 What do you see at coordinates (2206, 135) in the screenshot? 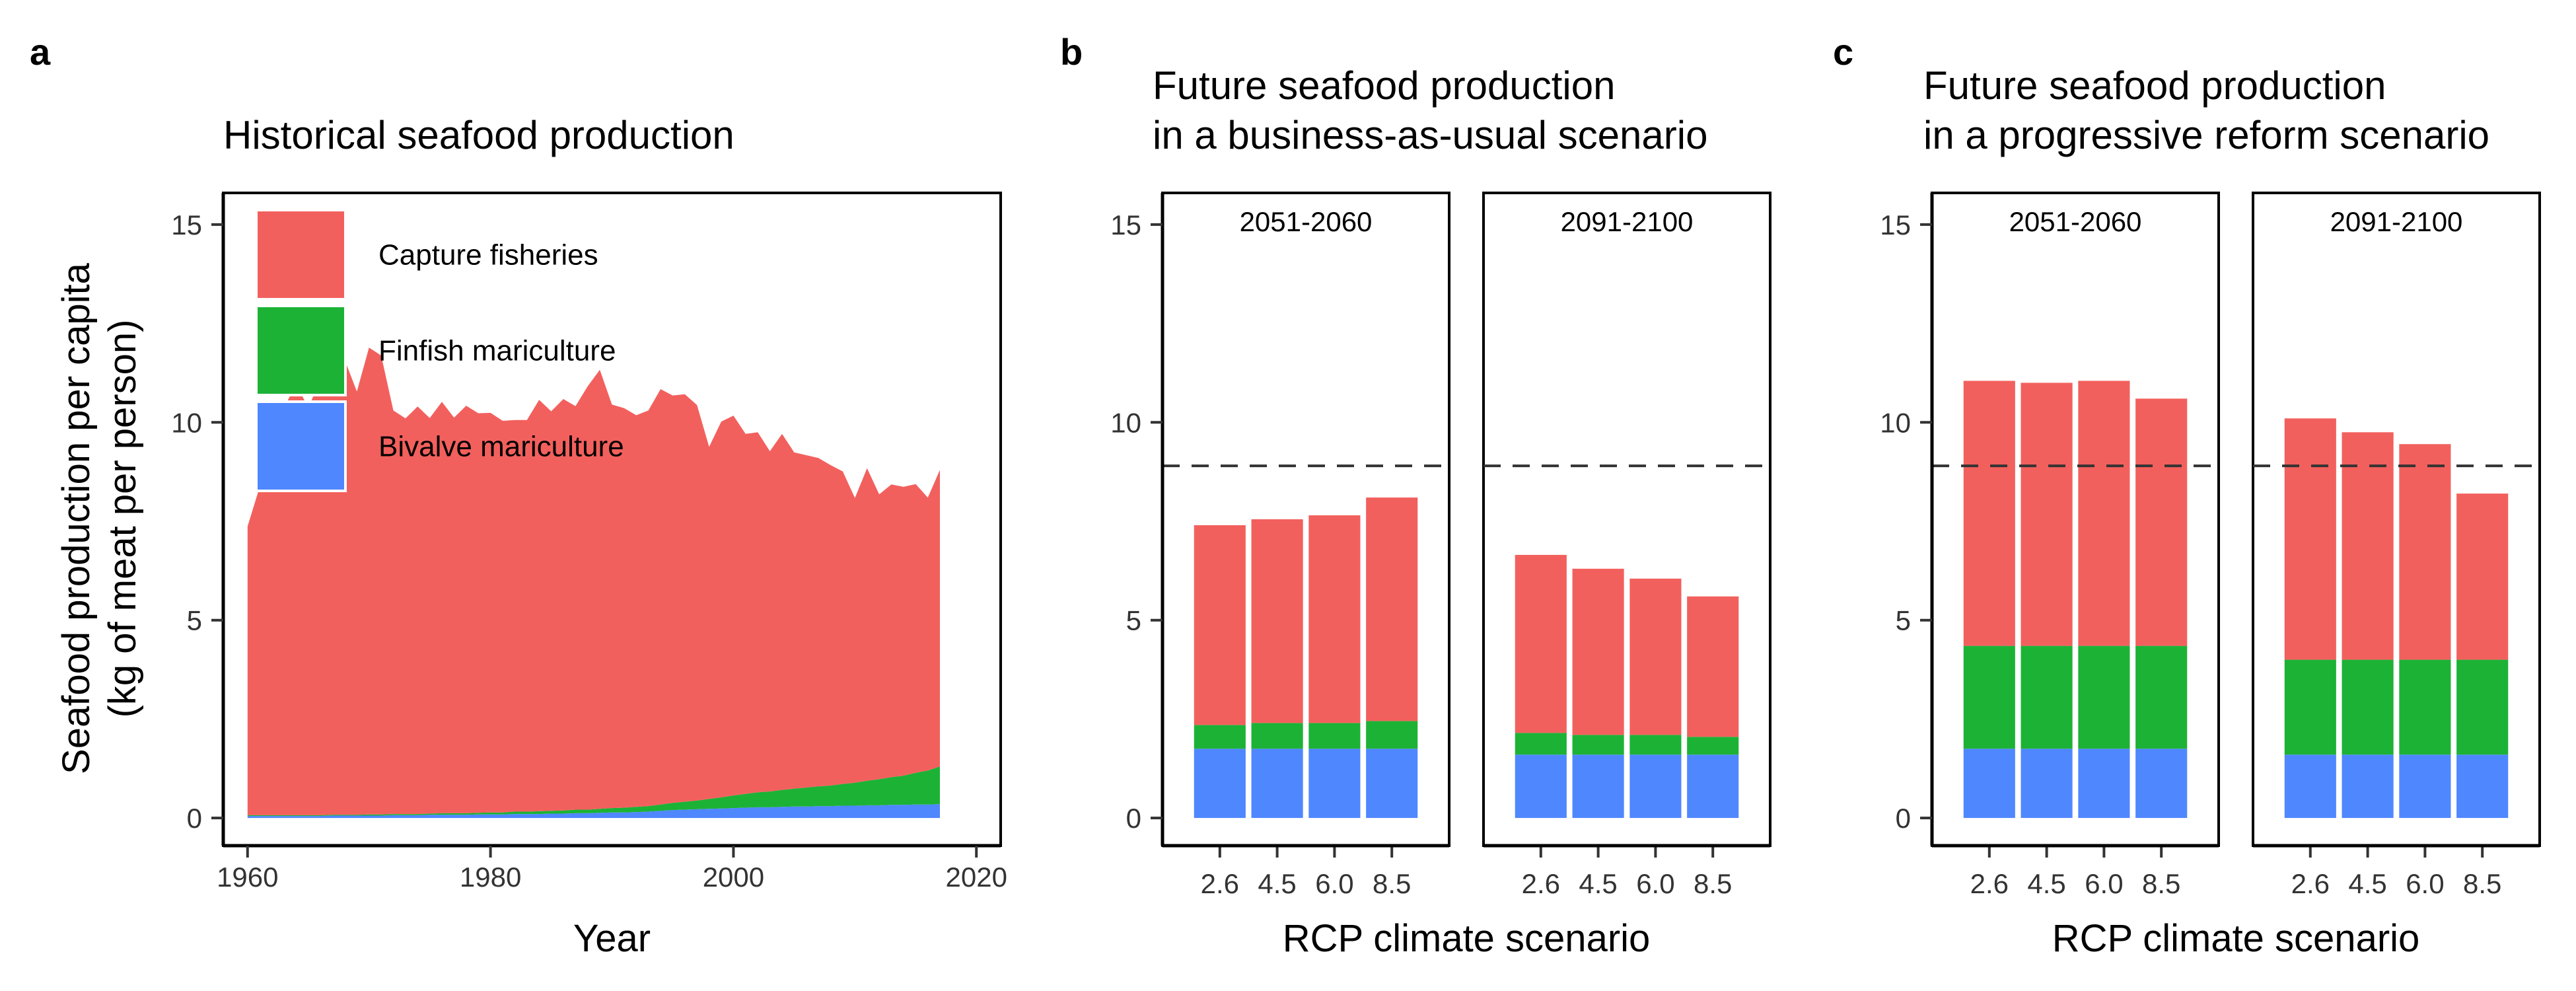
I see `panel-title: in a progressive reform scenario` at bounding box center [2206, 135].